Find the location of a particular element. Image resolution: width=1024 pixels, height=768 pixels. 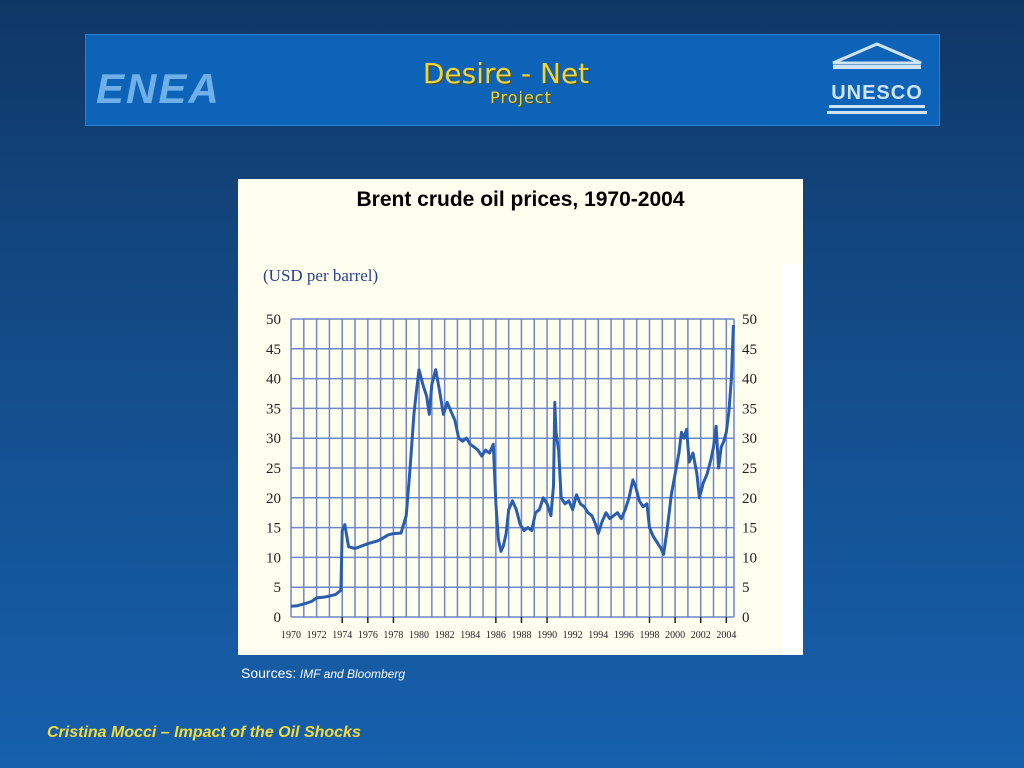

x-tick-label: 2002 is located at coordinates (701, 635).